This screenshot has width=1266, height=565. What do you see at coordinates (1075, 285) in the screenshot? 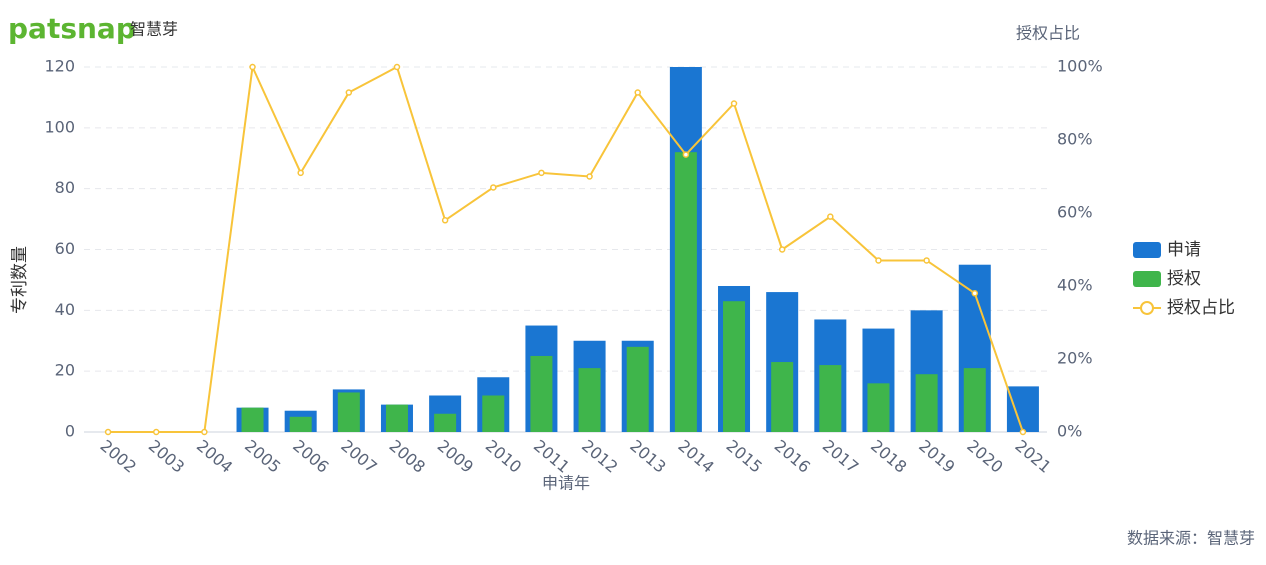
I see `y2-tick-label: 40%` at bounding box center [1075, 285].